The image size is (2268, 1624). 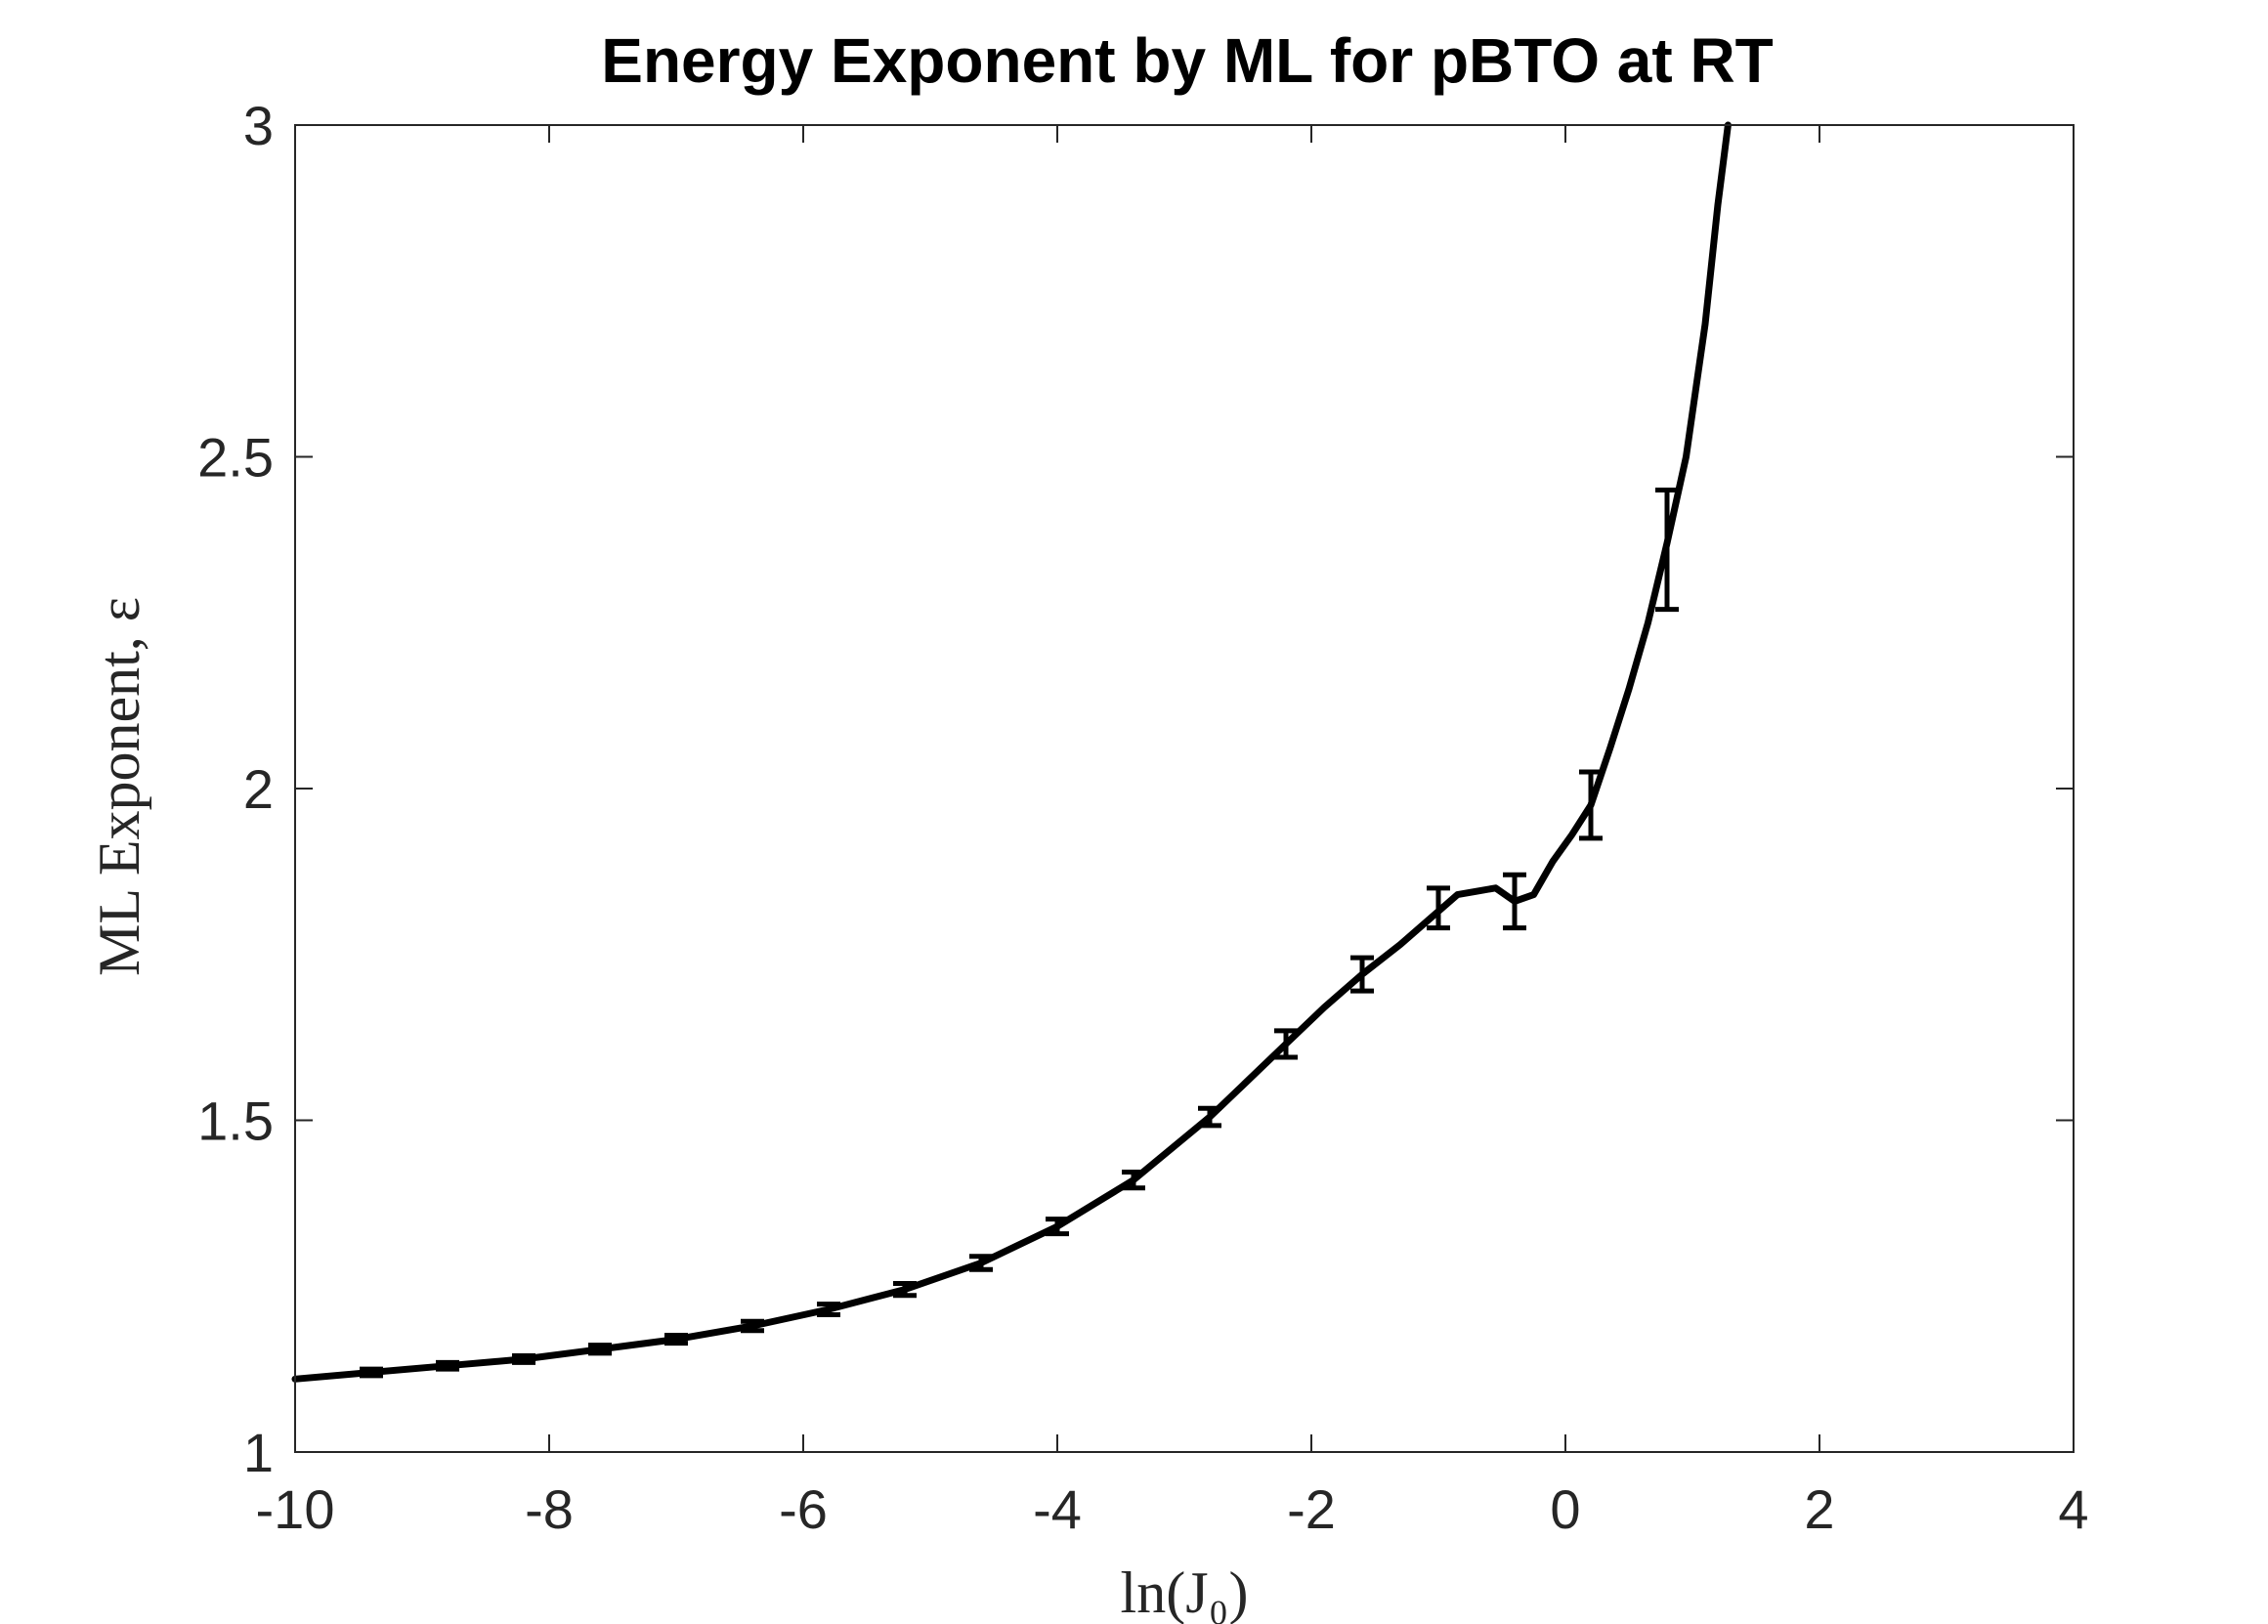 What do you see at coordinates (803, 1509) in the screenshot?
I see `x-tick-label: -6` at bounding box center [803, 1509].